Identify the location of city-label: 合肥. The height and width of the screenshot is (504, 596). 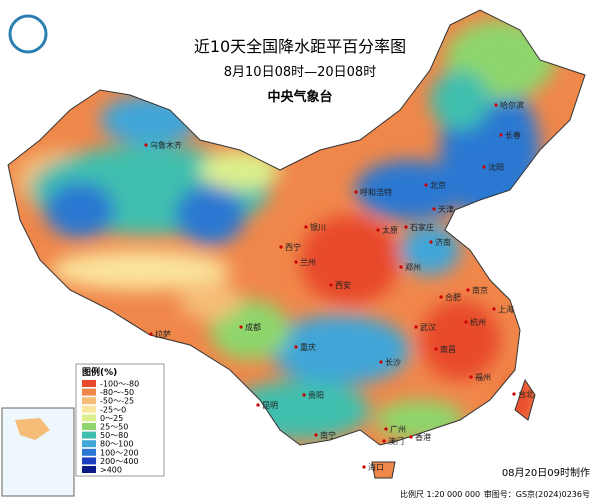
(453, 297).